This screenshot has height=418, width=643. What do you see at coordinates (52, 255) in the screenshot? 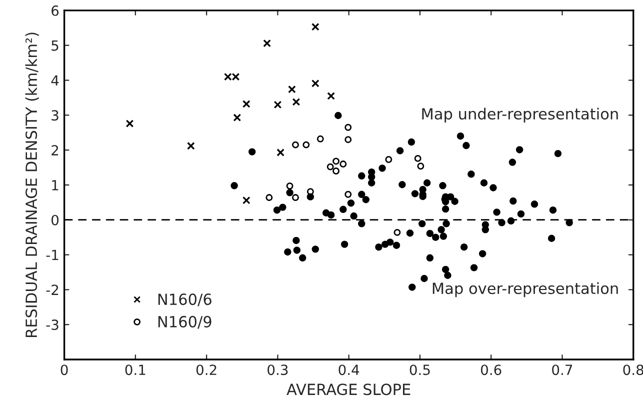
I see `y-tick-label: -1` at bounding box center [52, 255].